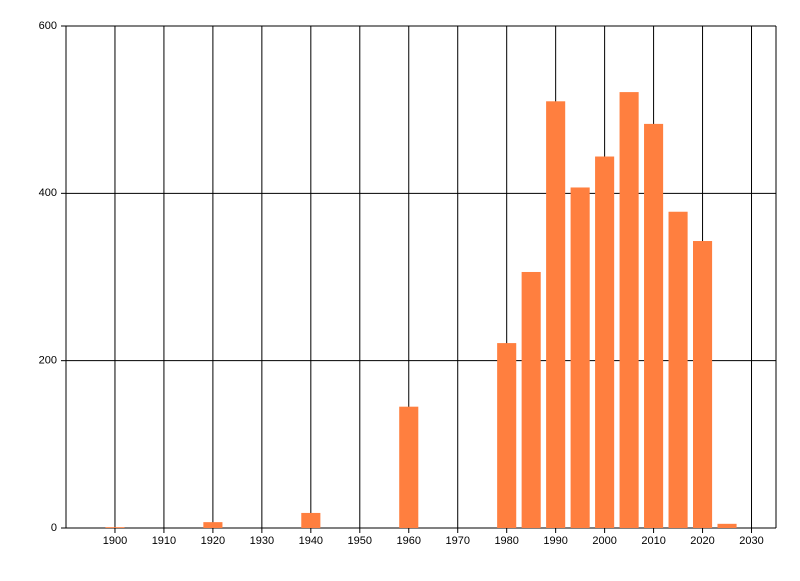 The width and height of the screenshot is (800, 581). Describe the element at coordinates (311, 541) in the screenshot. I see `x-tick-label: 1940` at that location.